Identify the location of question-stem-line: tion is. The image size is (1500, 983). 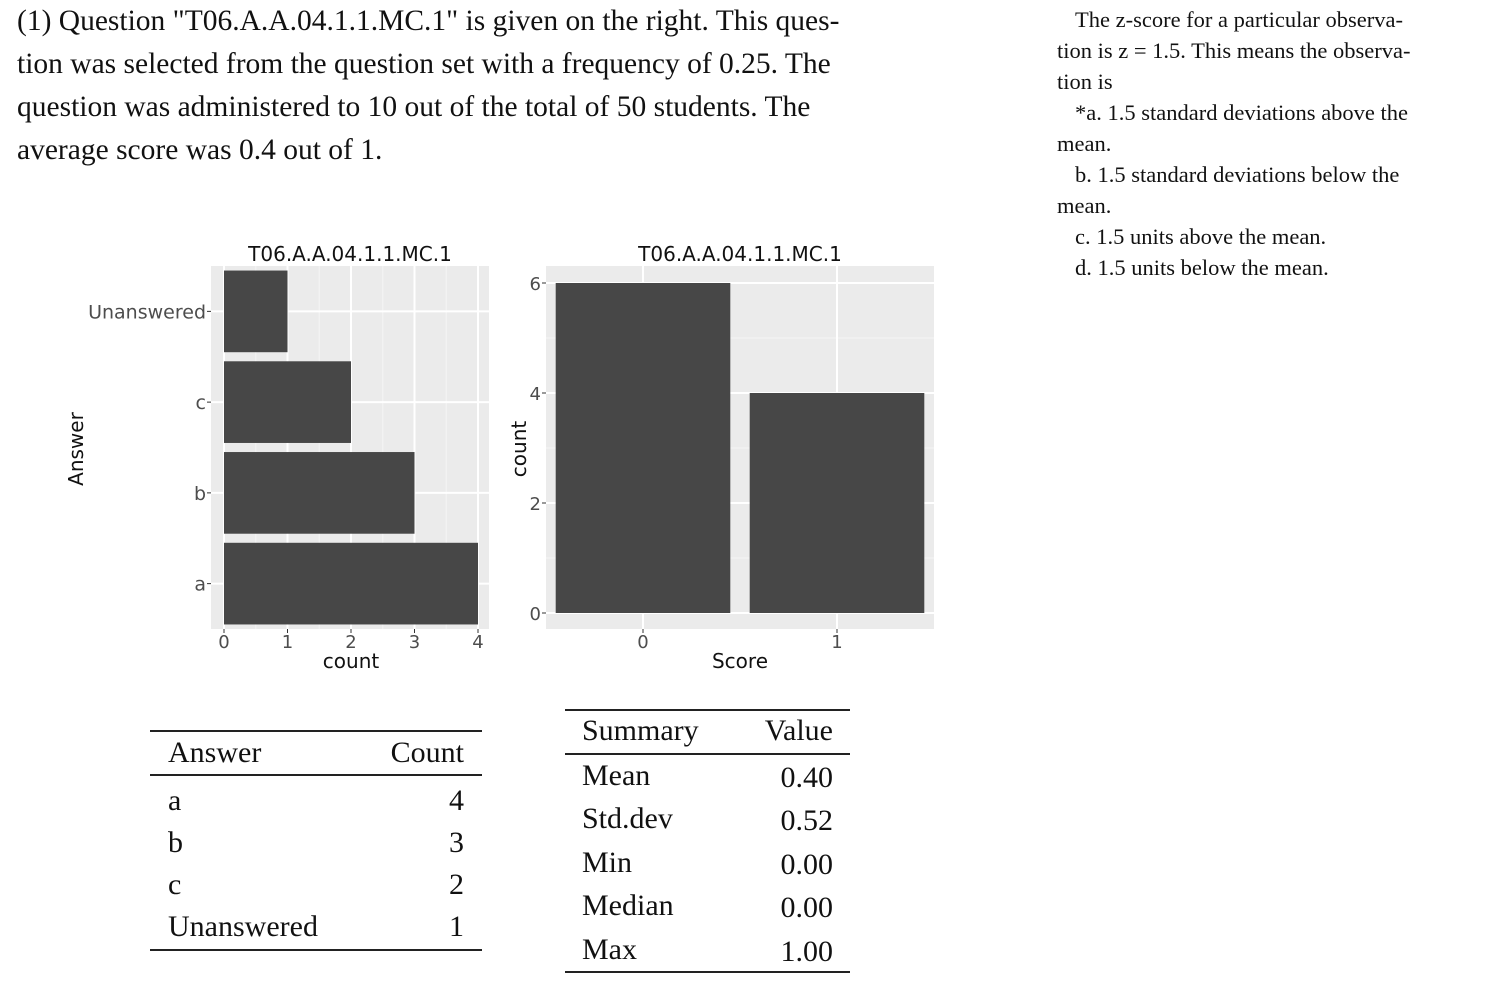
(1085, 81).